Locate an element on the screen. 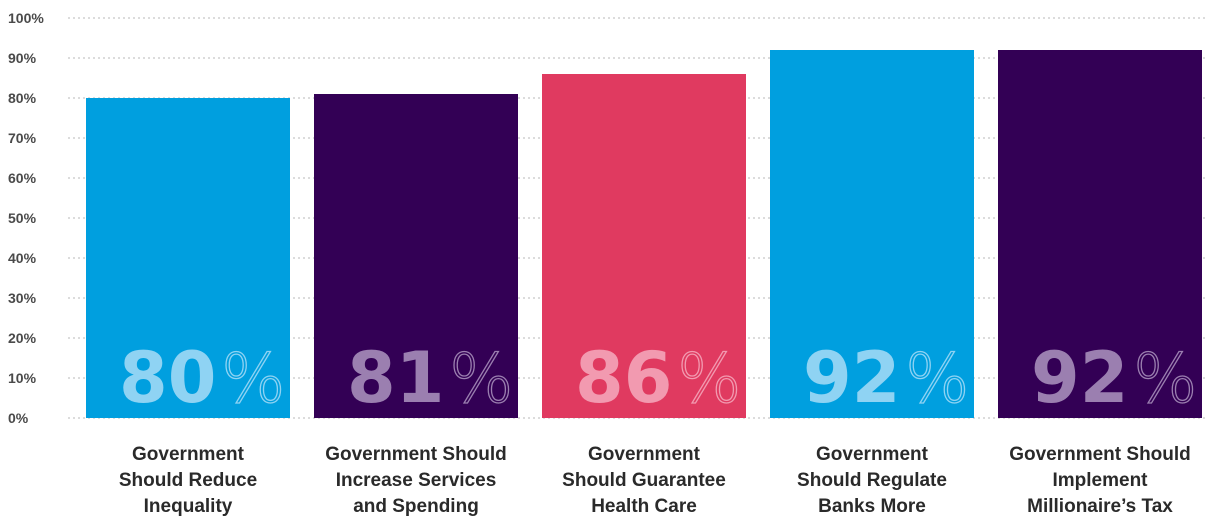 Image resolution: width=1207 pixels, height=523 pixels. bar-value-label: 81 is located at coordinates (395, 378).